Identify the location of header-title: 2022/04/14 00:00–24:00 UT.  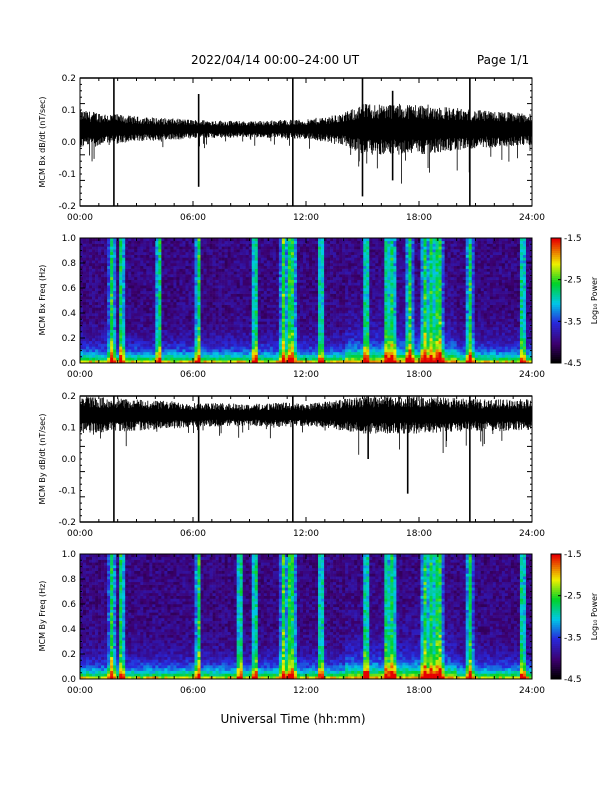
(275, 60).